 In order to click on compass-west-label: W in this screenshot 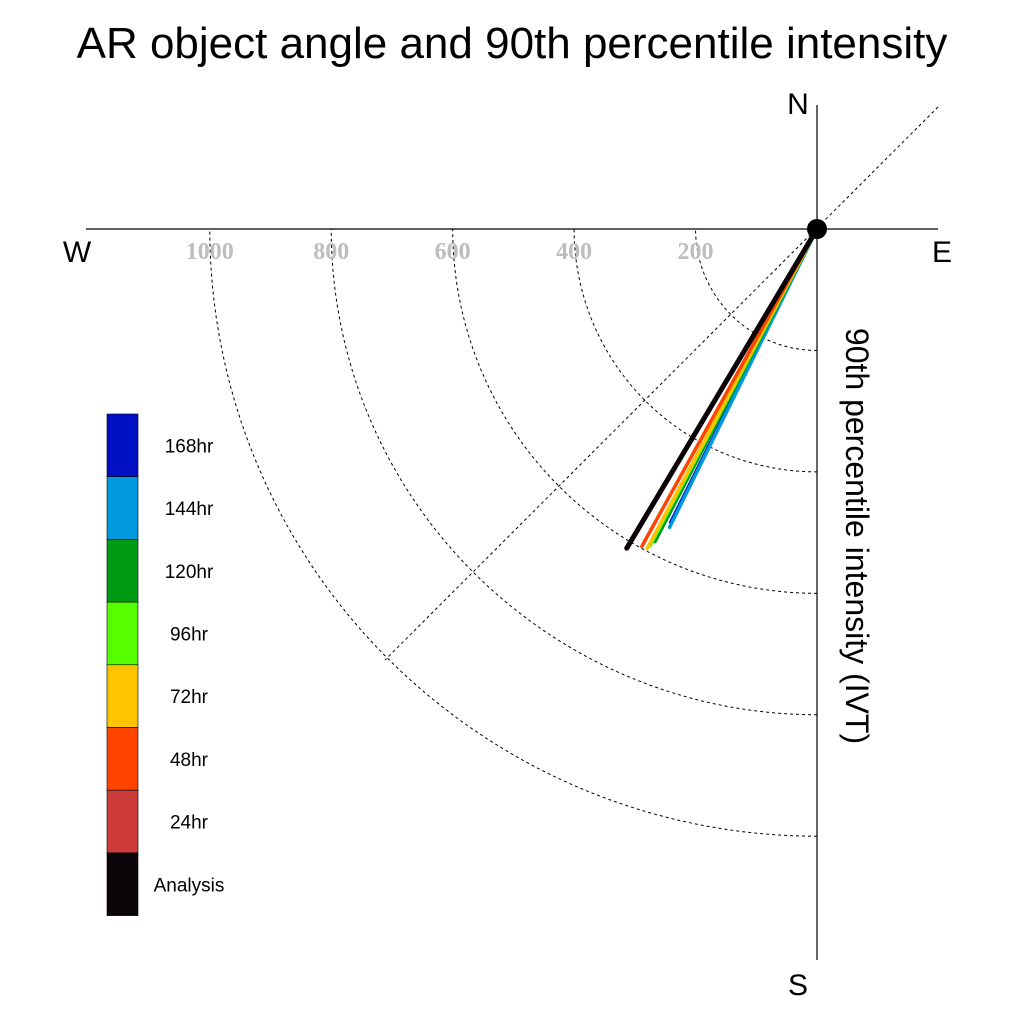, I will do `click(77, 252)`.